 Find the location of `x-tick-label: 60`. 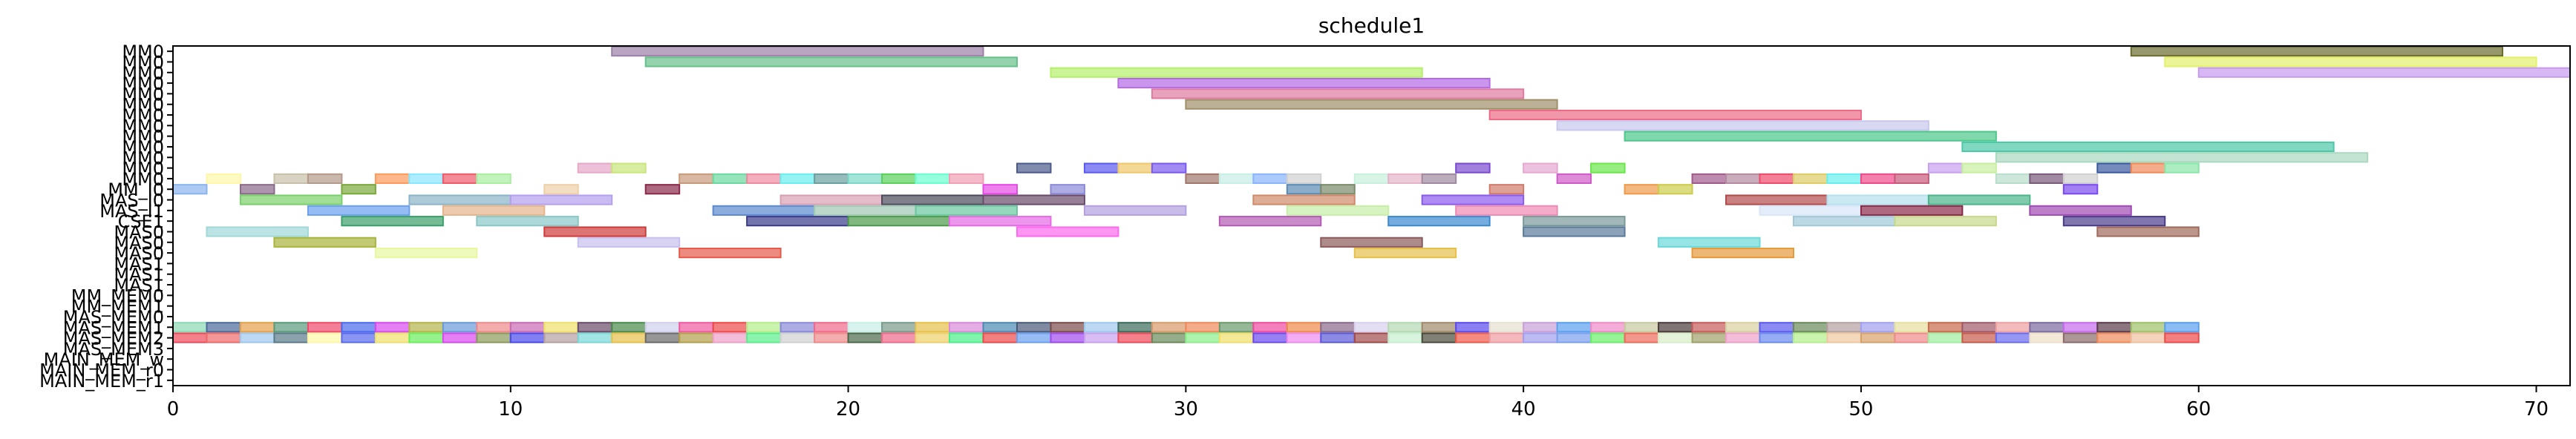

x-tick-label: 60 is located at coordinates (2198, 409).